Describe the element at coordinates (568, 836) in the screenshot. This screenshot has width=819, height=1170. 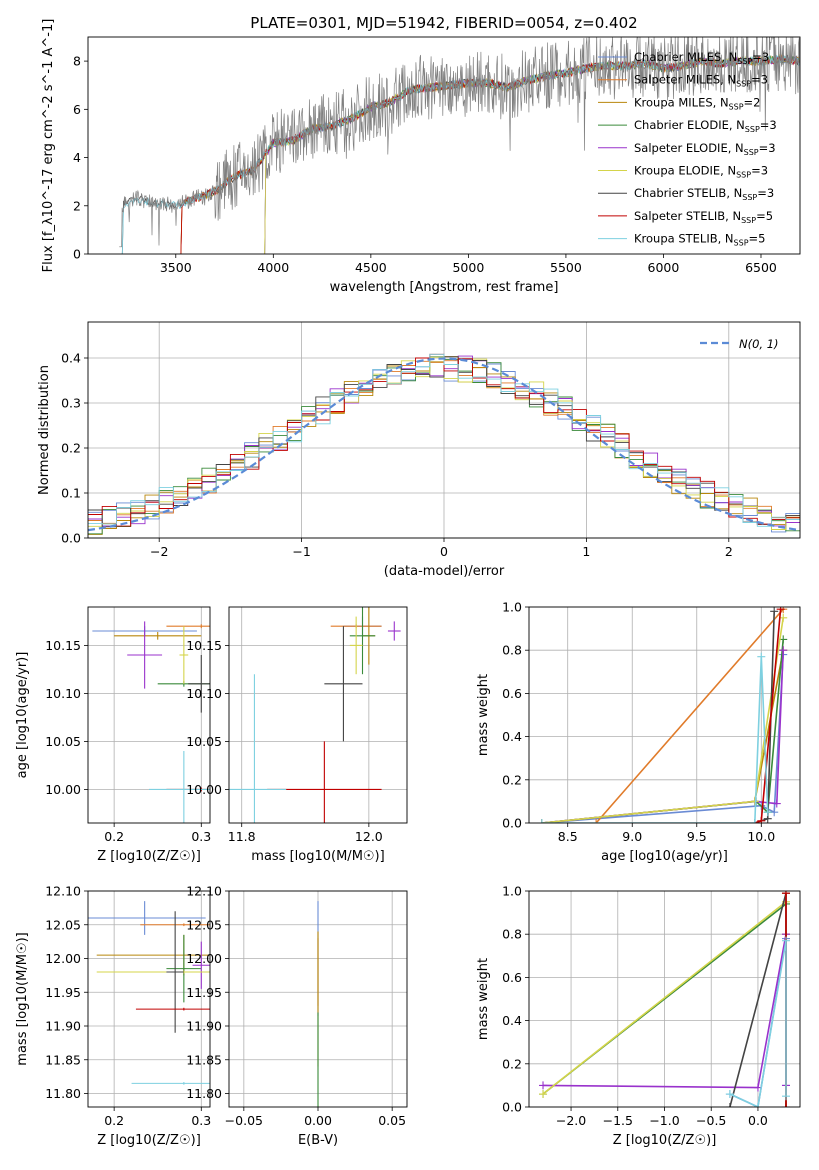
I see `x-tick-label: 8.5` at that location.